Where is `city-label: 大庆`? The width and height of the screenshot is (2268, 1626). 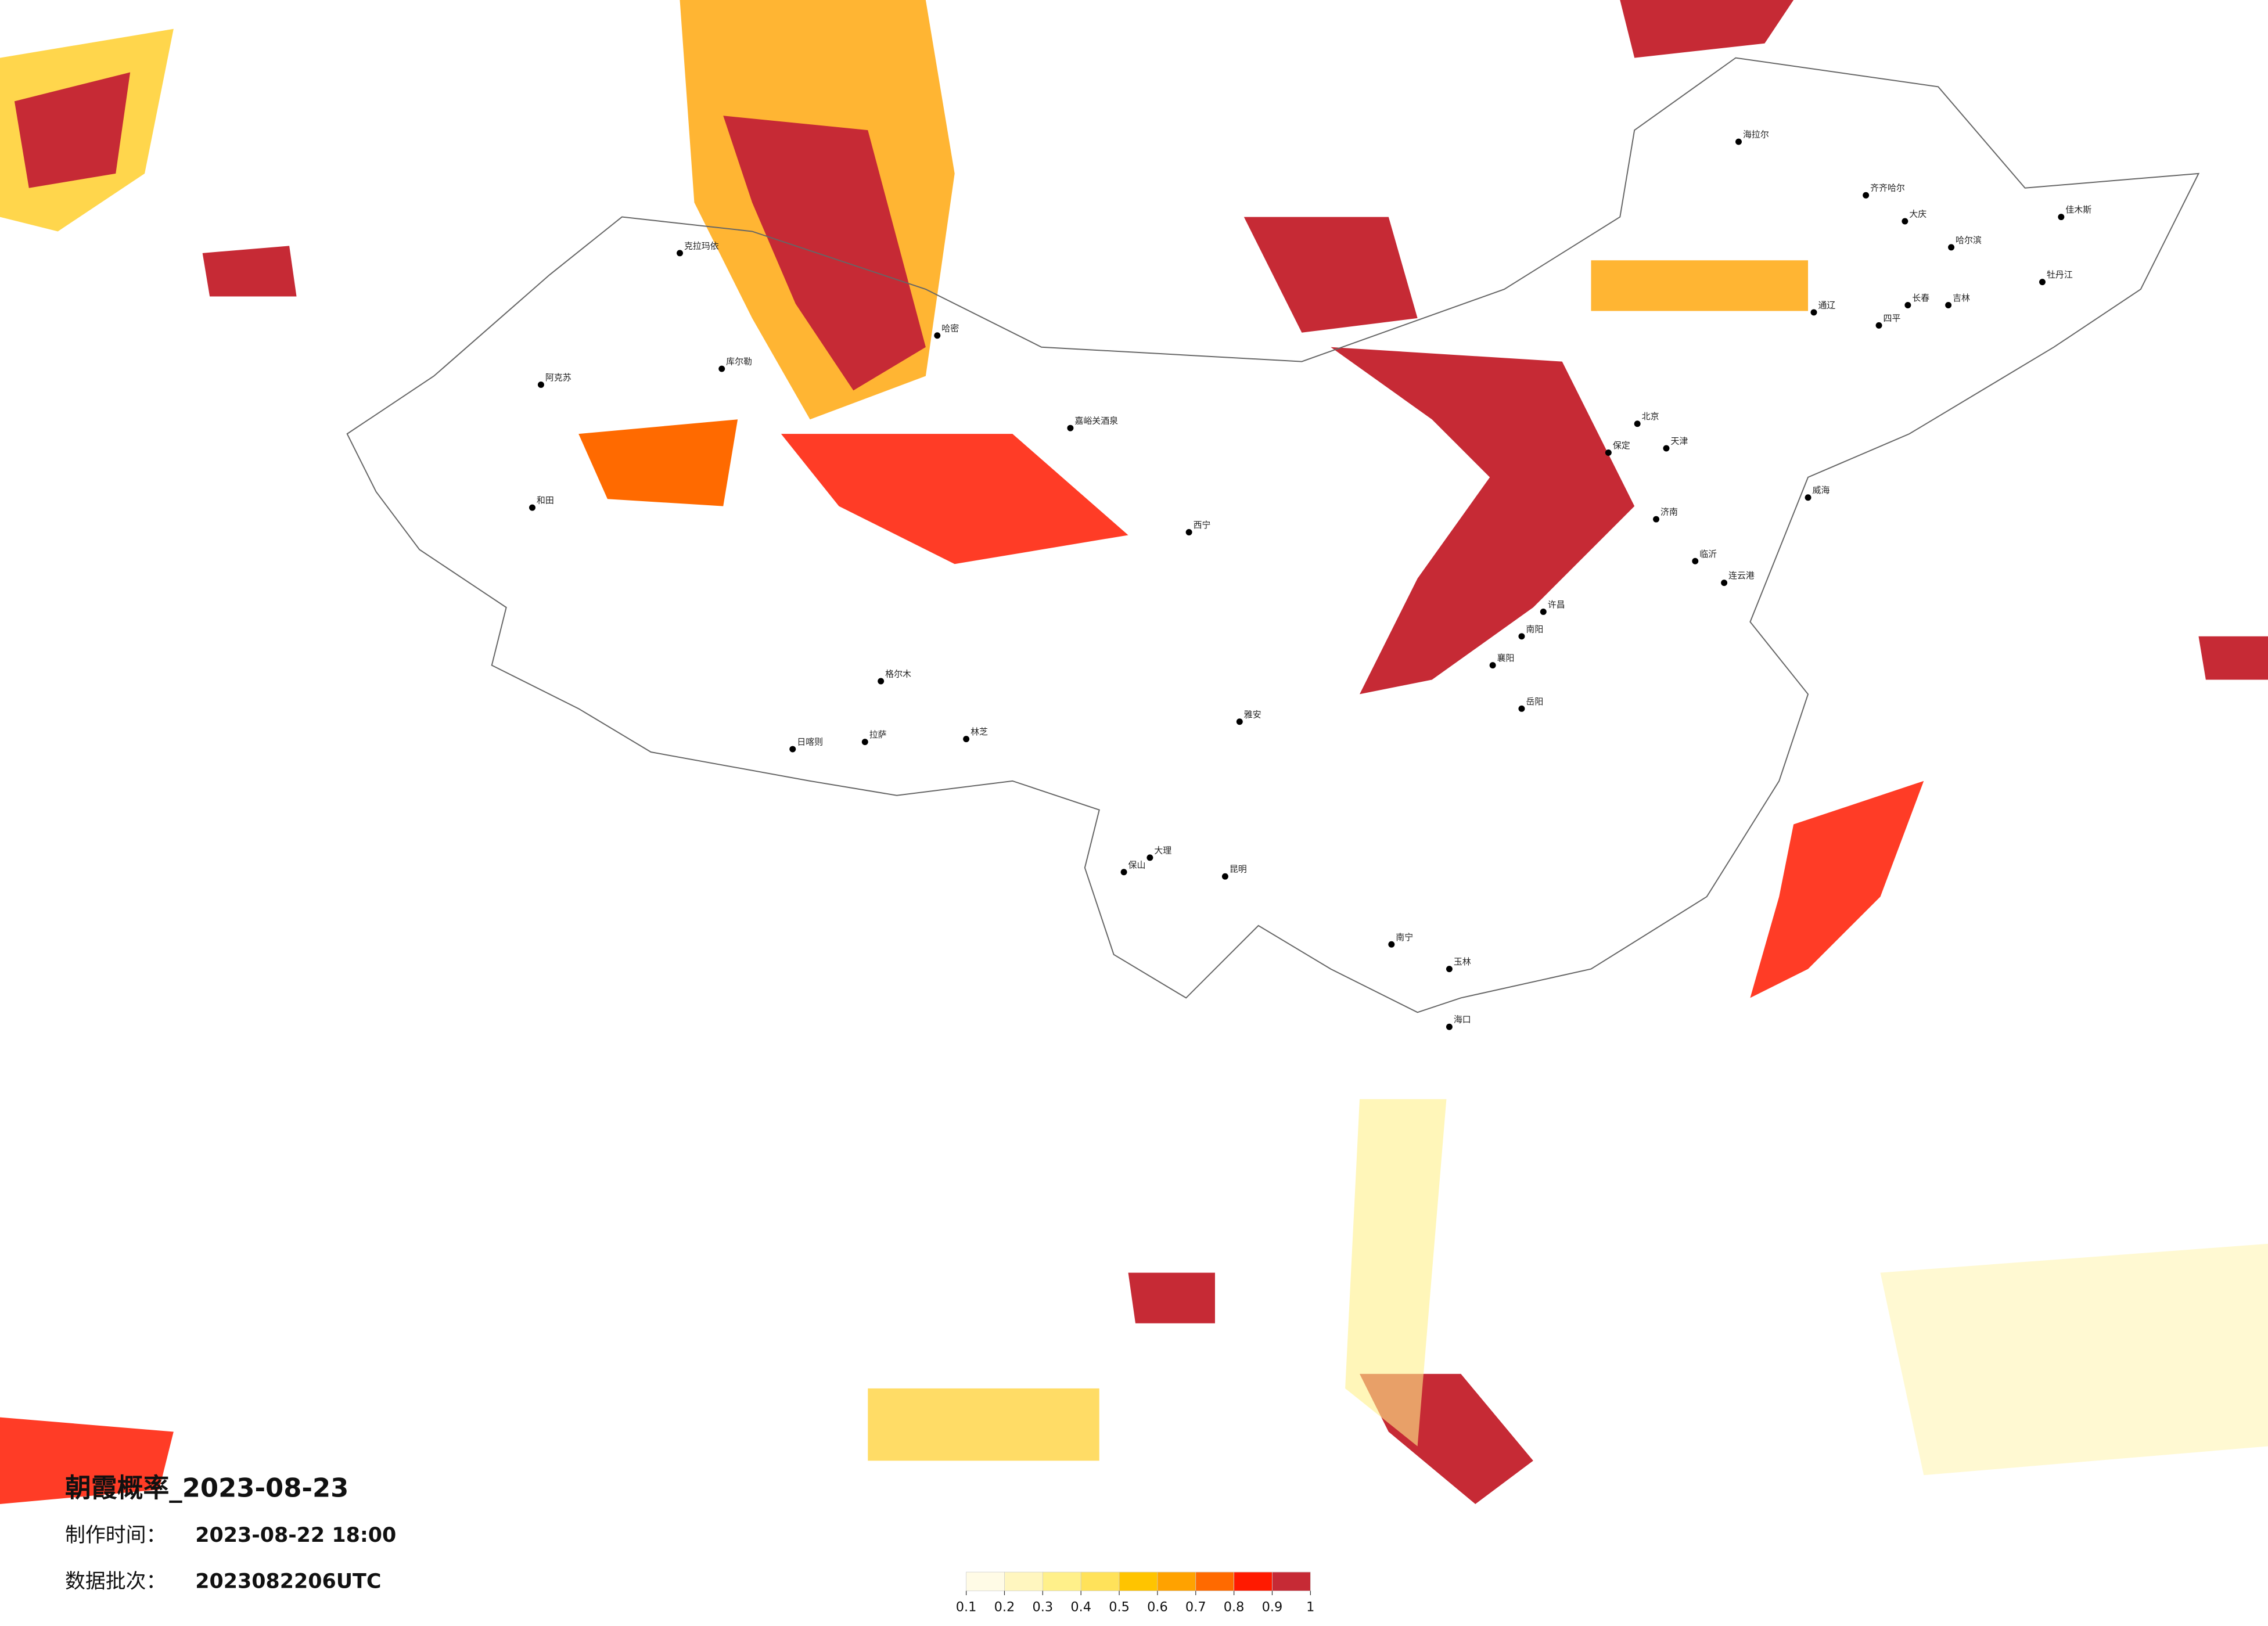
city-label: 大庆 is located at coordinates (1917, 214).